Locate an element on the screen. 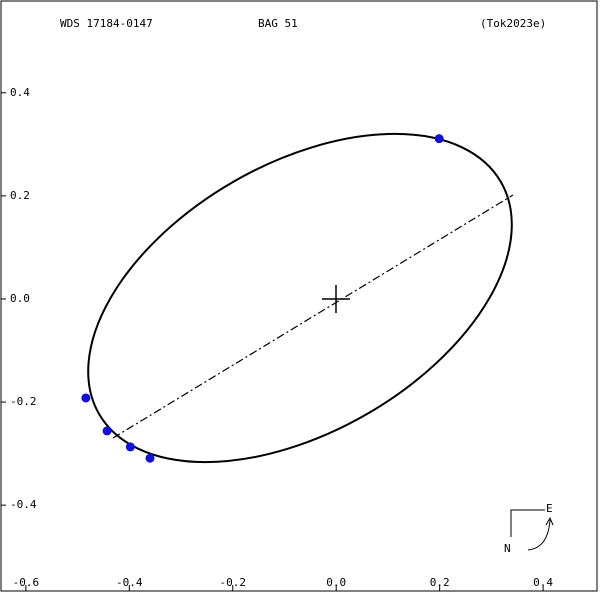  compass-east: E is located at coordinates (549, 508).